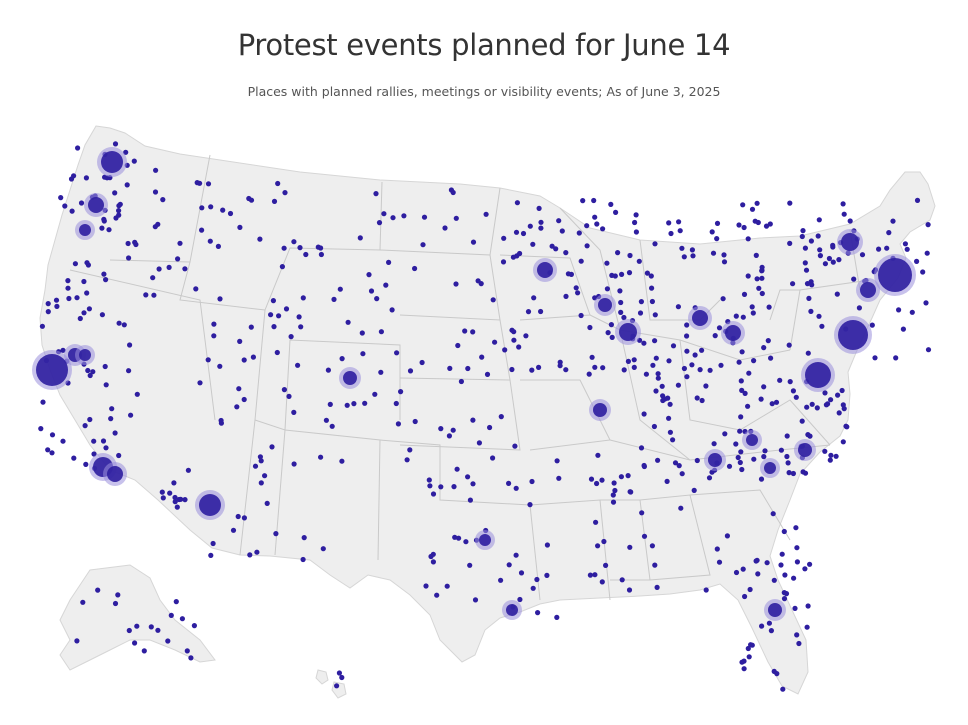  Describe the element at coordinates (142, 345) in the screenshot. I see `state-border` at that location.